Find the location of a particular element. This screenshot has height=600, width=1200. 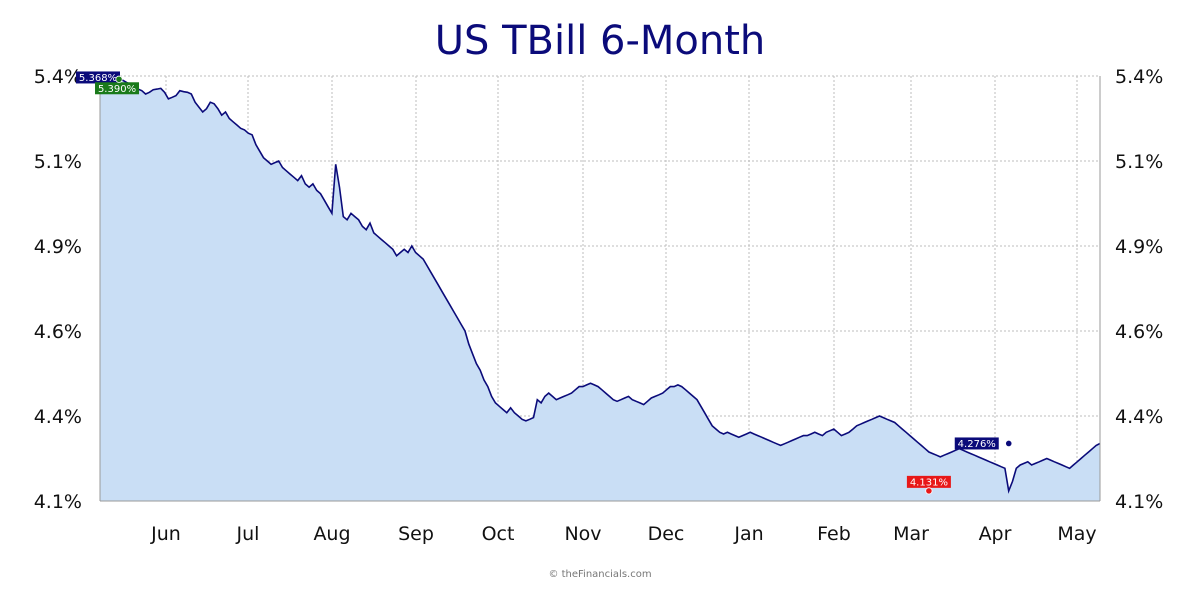

y-tick-label-right: 4.1% is located at coordinates (1139, 502).